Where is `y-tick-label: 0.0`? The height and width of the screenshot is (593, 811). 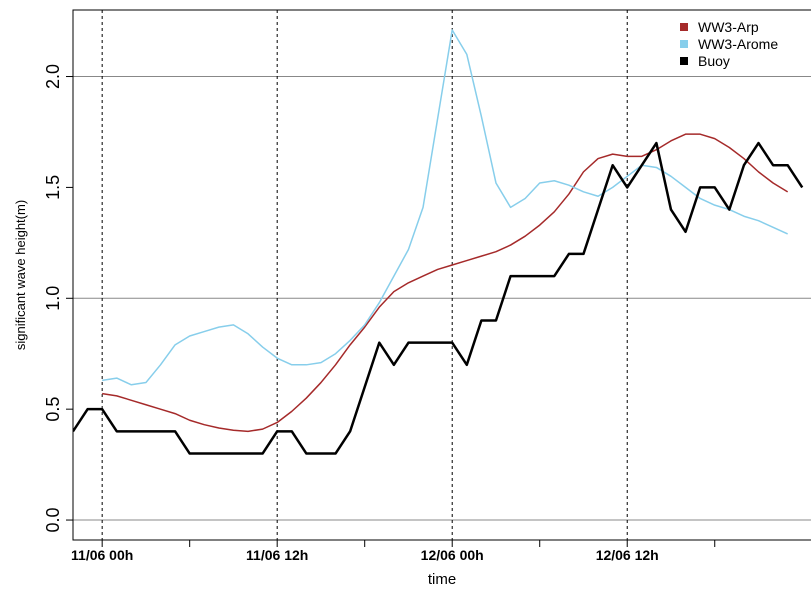 y-tick-label: 0.0 is located at coordinates (53, 520).